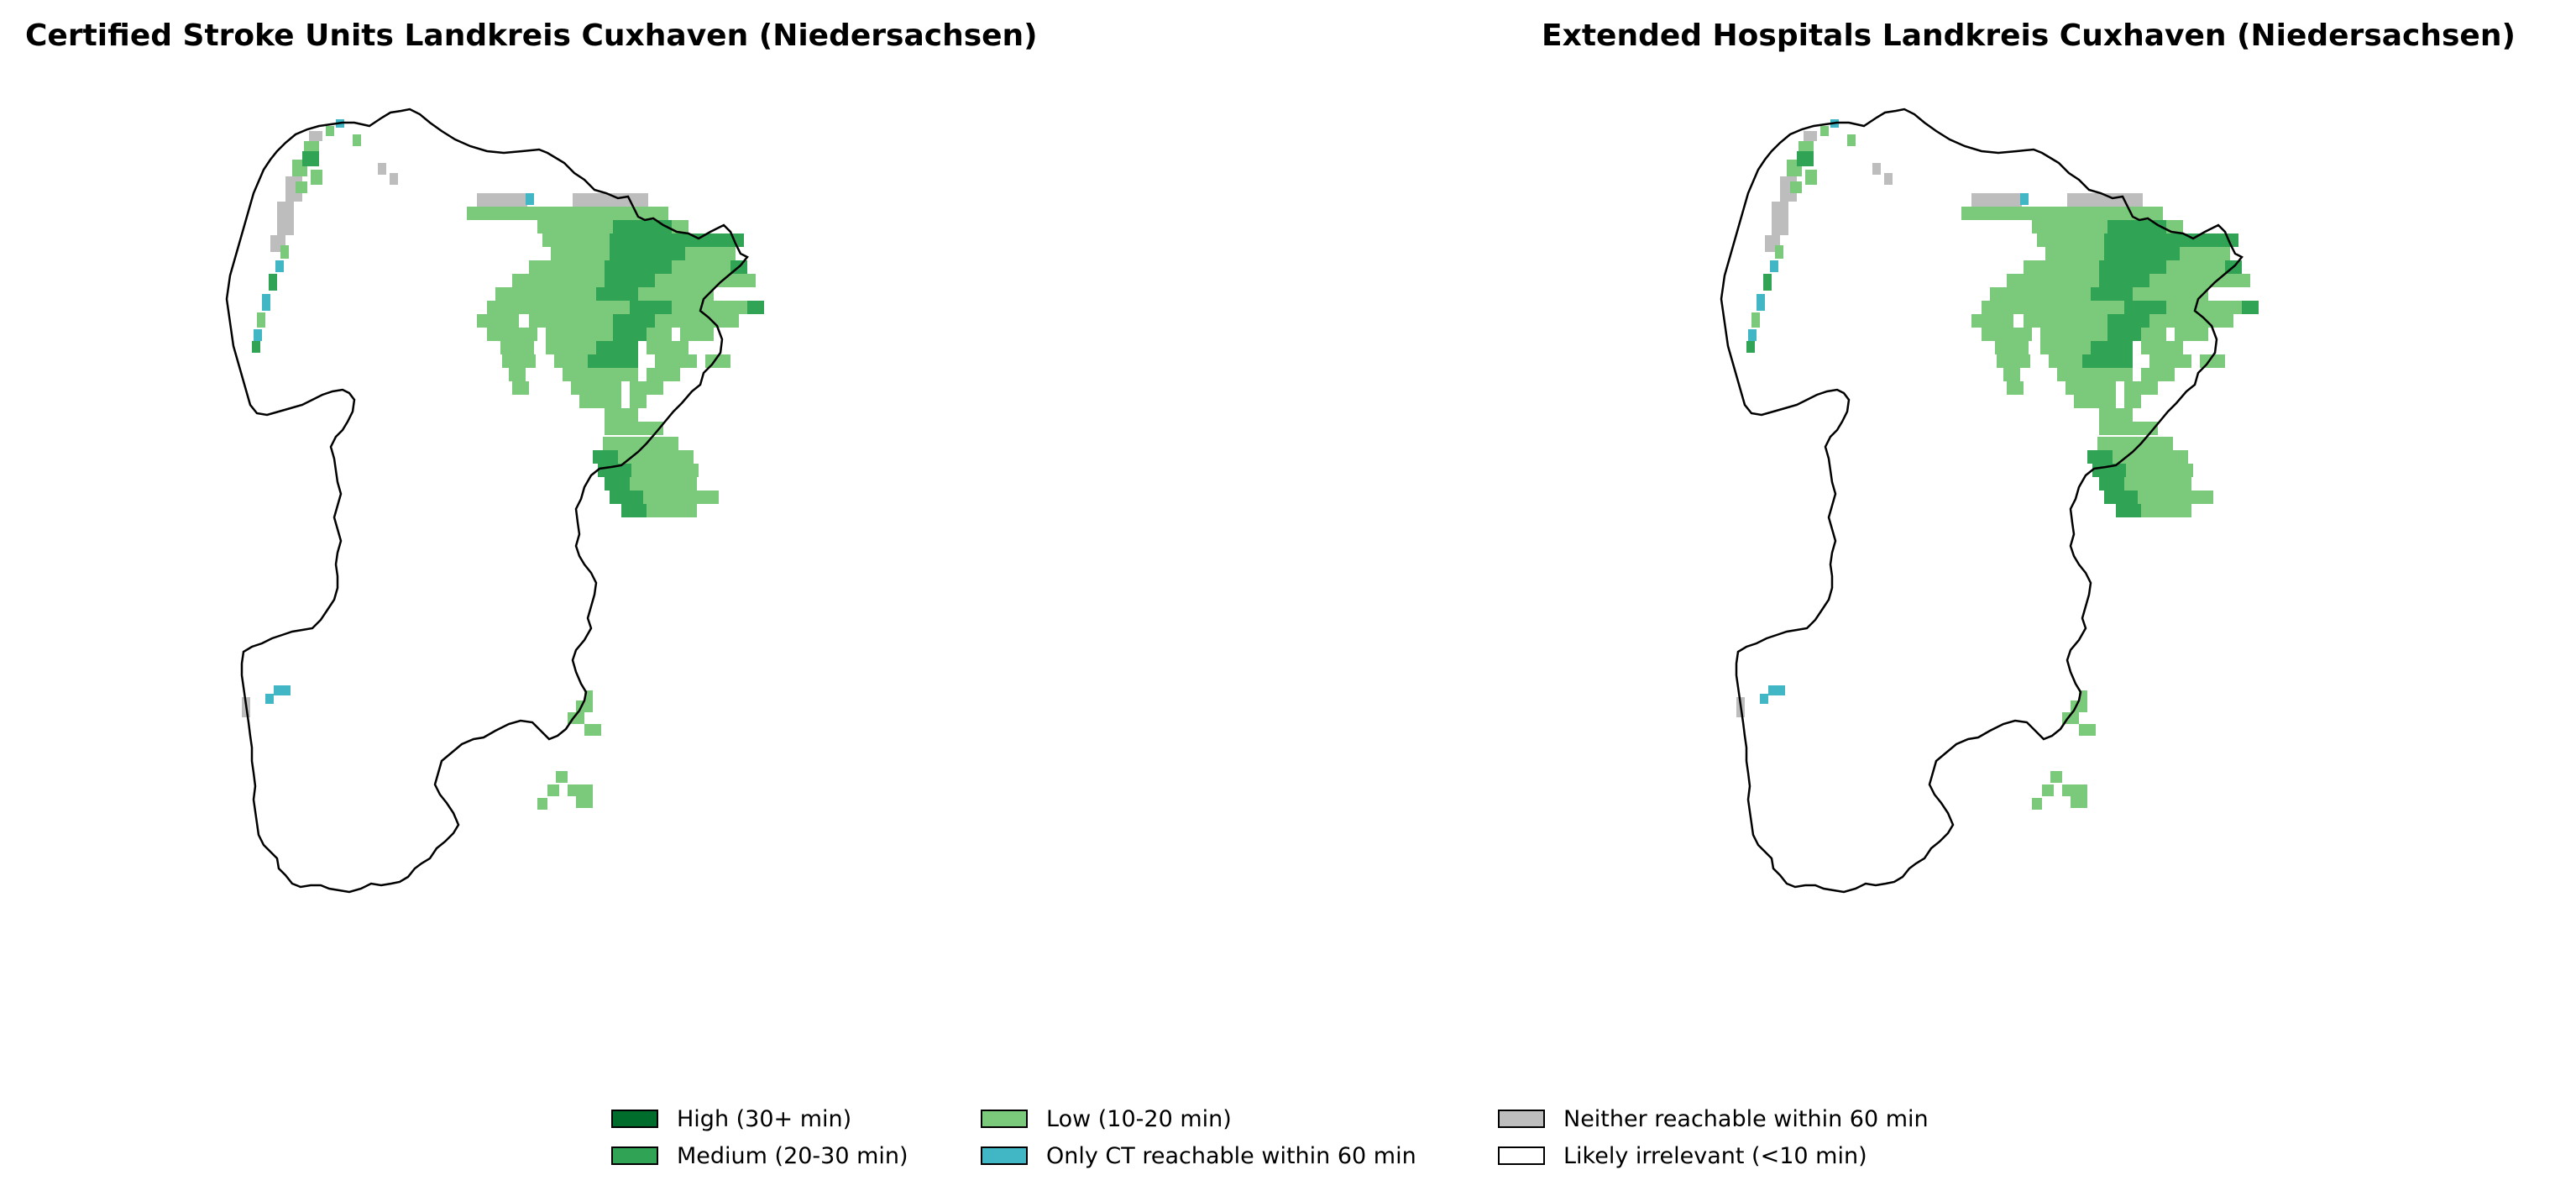  I want to click on legend-item-neither: Neither reachable within 60 min, so click(1714, 1119).